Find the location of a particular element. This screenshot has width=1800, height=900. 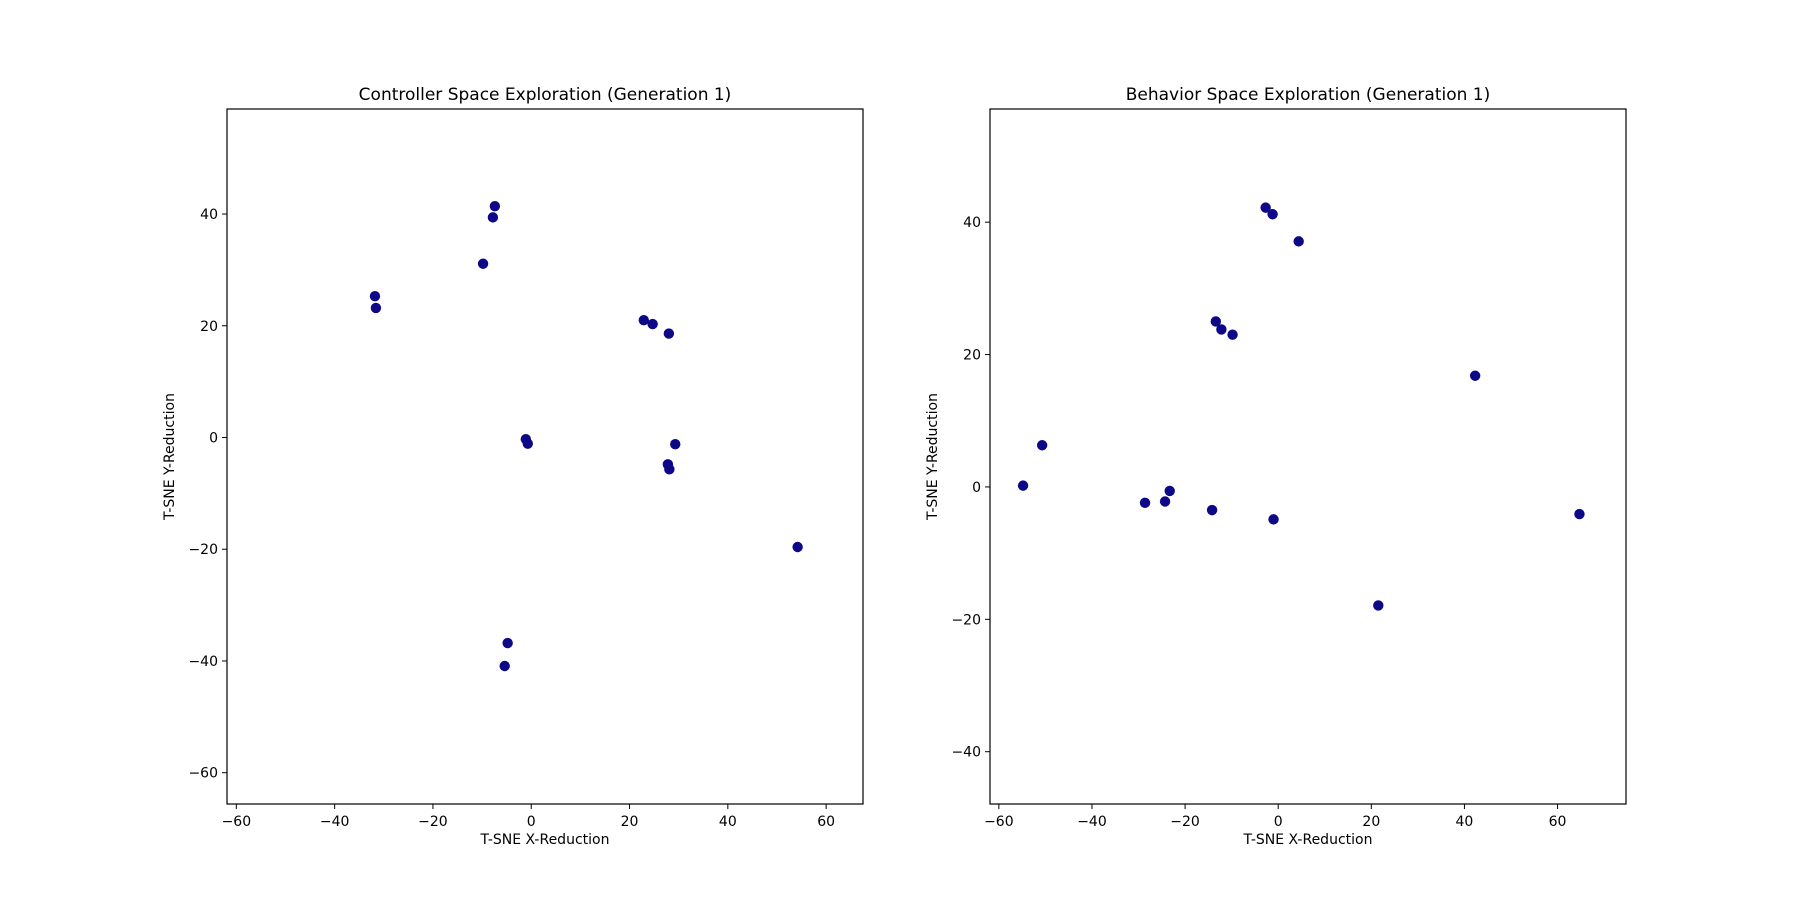

behavior-x-tick-label: −60 is located at coordinates (999, 822).